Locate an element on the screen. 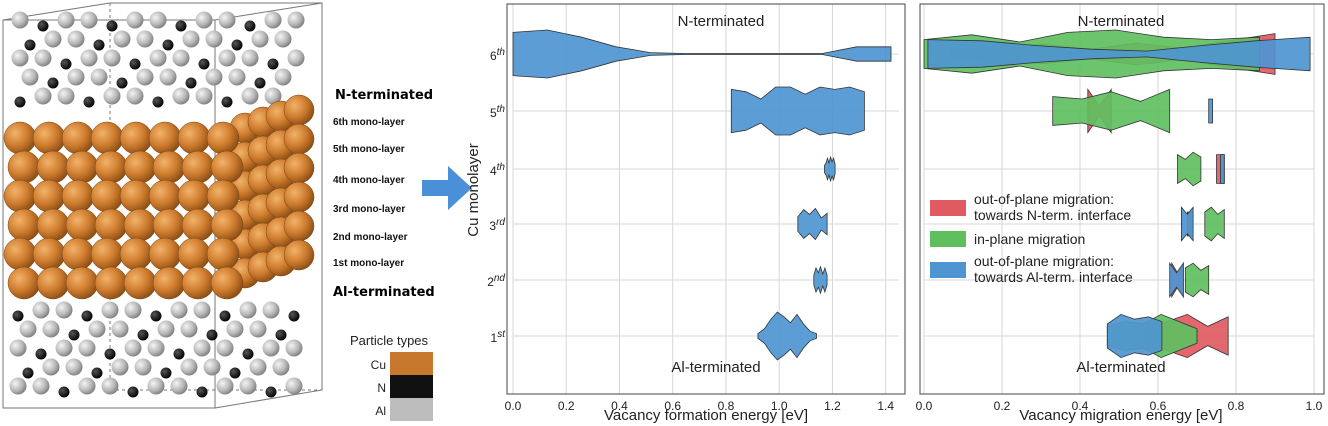 This screenshot has height=426, width=1328. aln-top-atoms is located at coordinates (158, 59).